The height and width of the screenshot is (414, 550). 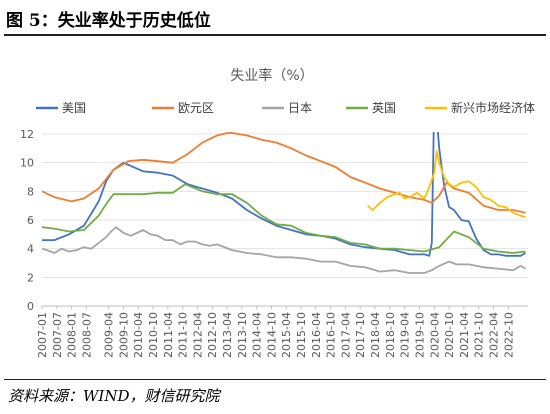 What do you see at coordinates (168, 335) in the screenshot?
I see `x-tick-label: 2011-04` at bounding box center [168, 335].